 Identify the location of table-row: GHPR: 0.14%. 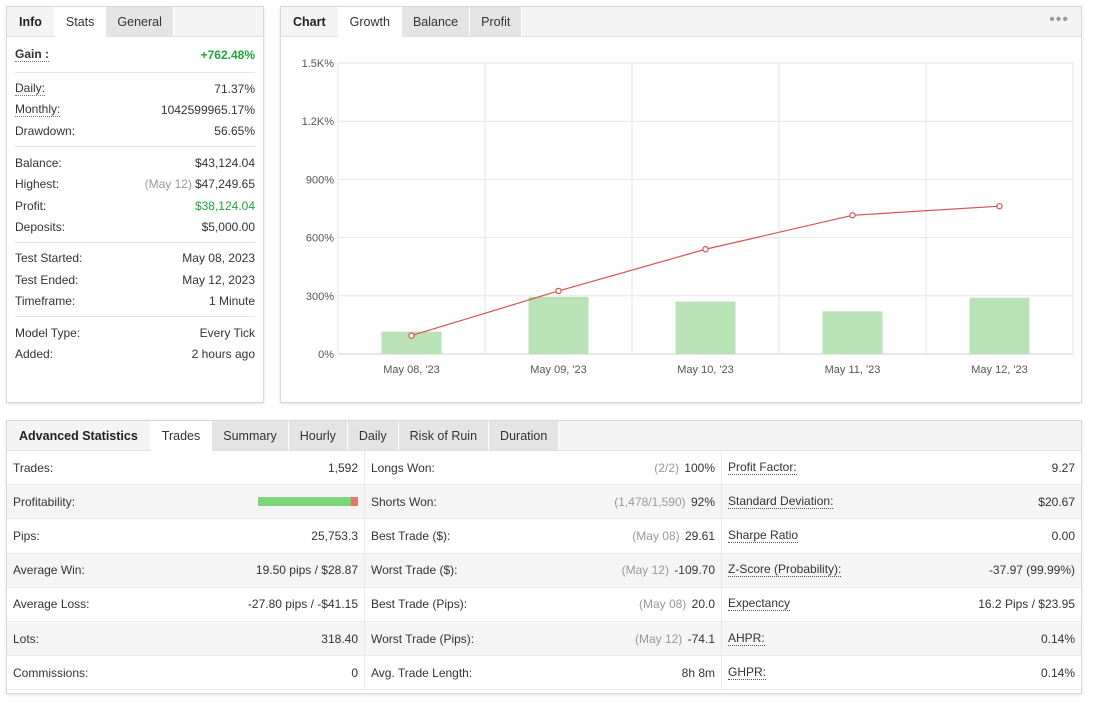
(901, 673).